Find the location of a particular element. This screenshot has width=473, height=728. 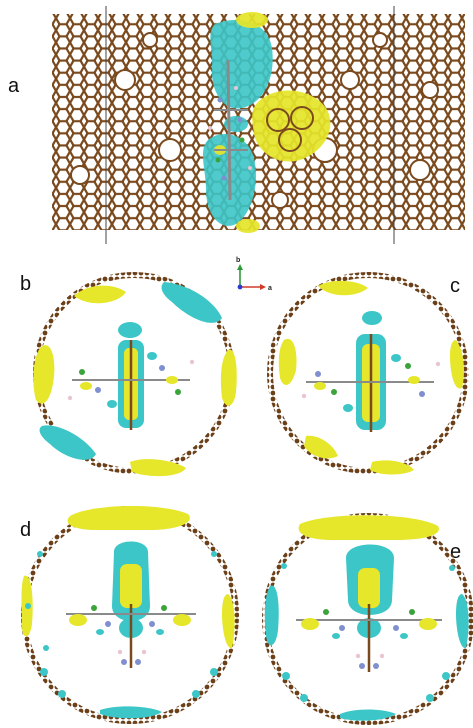

panel-b: b is located at coordinates (128, 374).